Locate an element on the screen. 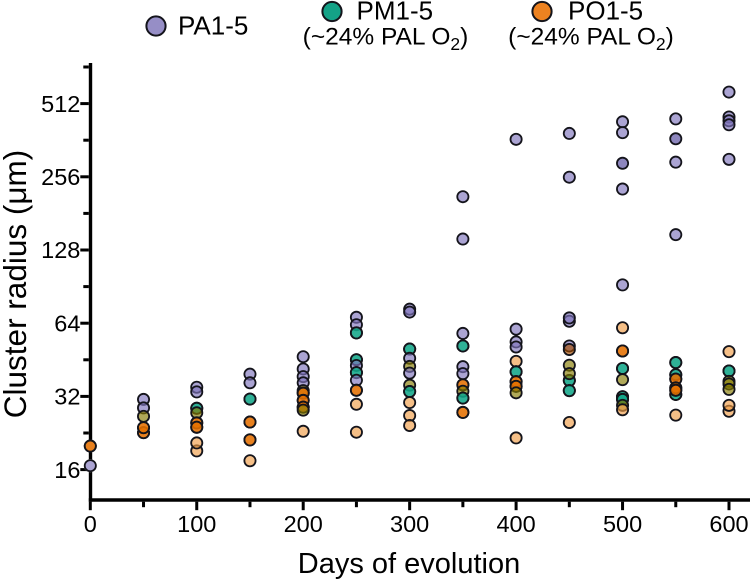  y-tick-label: 32 is located at coordinates (67, 397).